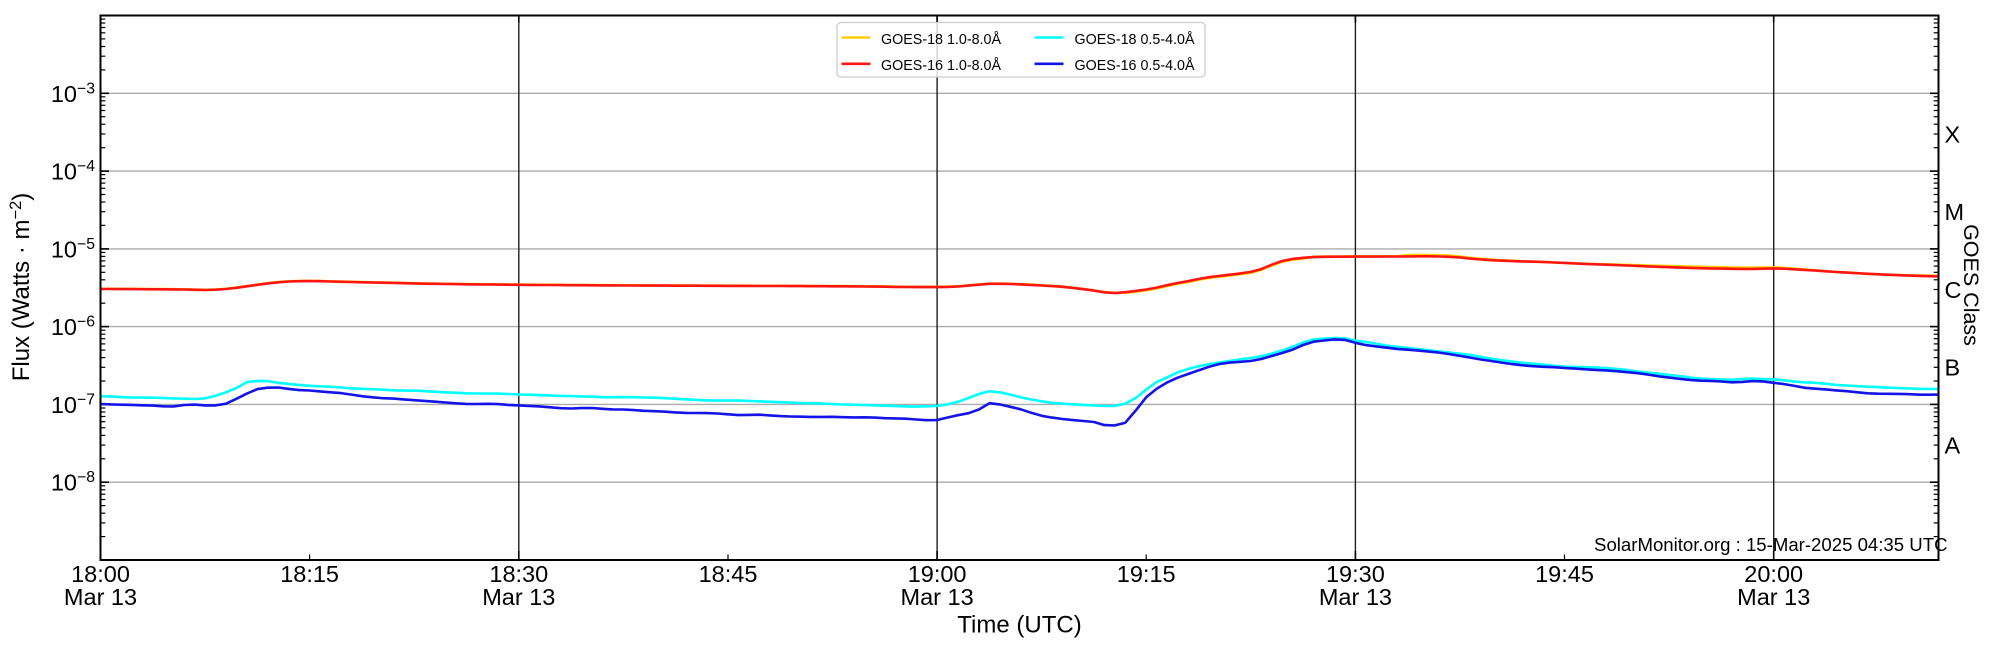 This screenshot has height=650, width=2000. What do you see at coordinates (100, 574) in the screenshot?
I see `svg-text: 18:00` at bounding box center [100, 574].